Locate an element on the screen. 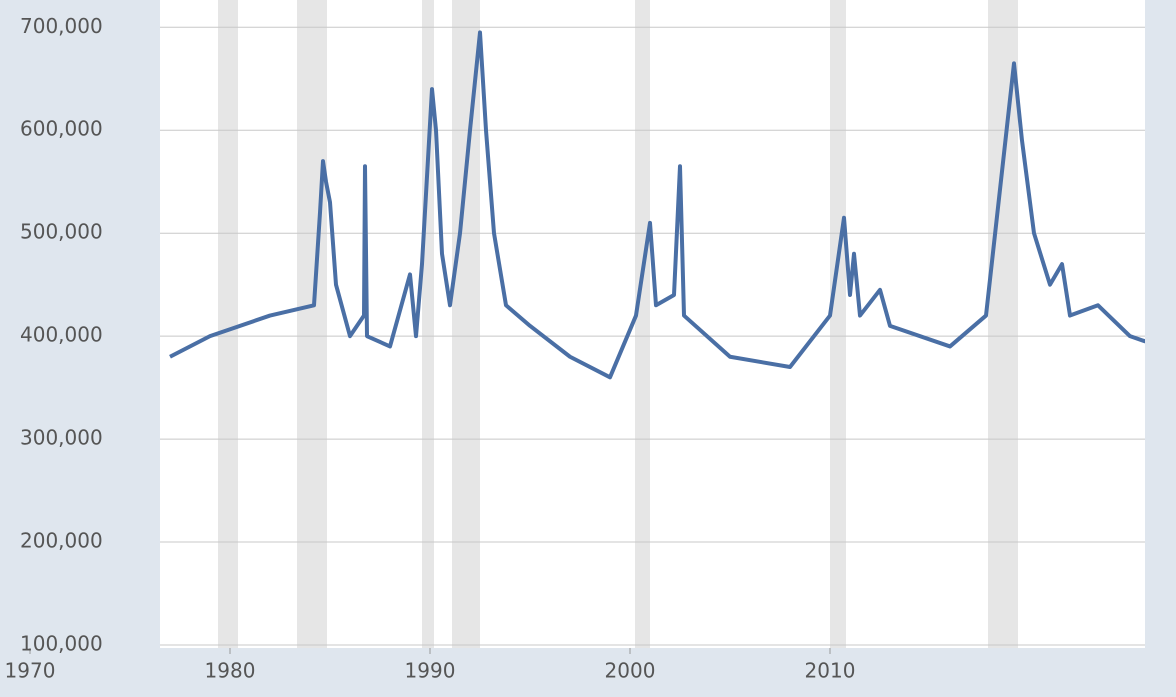  x-tick-label: 1980 is located at coordinates (230, 671).